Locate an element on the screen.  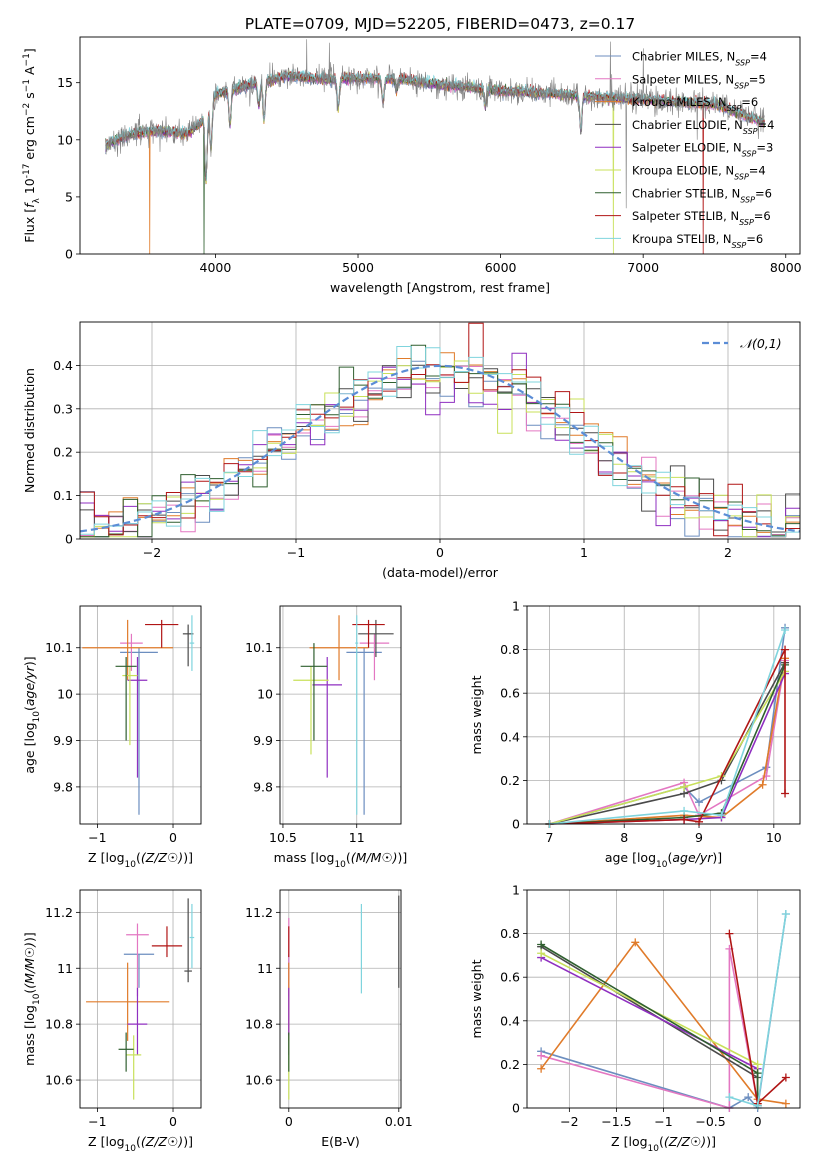
mass-vs-EBV-axes: 0 0.01 10.6 10.8 11 11.2 is located at coordinates (329, 1009).